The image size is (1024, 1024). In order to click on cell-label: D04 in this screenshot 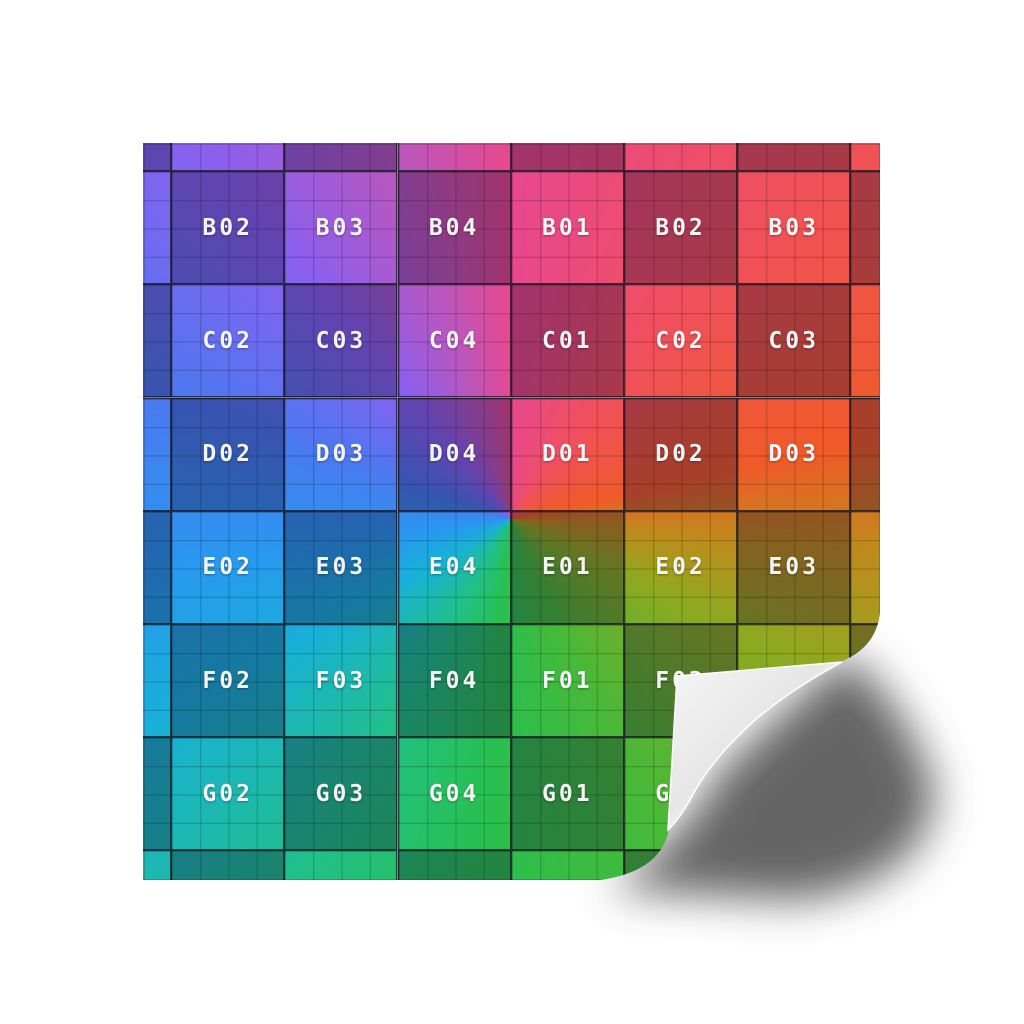, I will do `click(454, 454)`.